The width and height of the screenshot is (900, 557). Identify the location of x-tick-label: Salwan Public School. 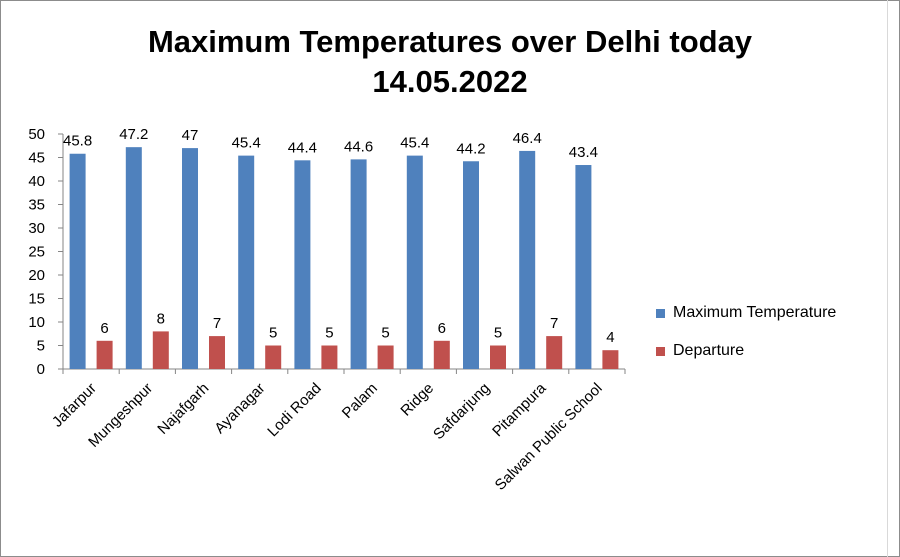
(549, 437).